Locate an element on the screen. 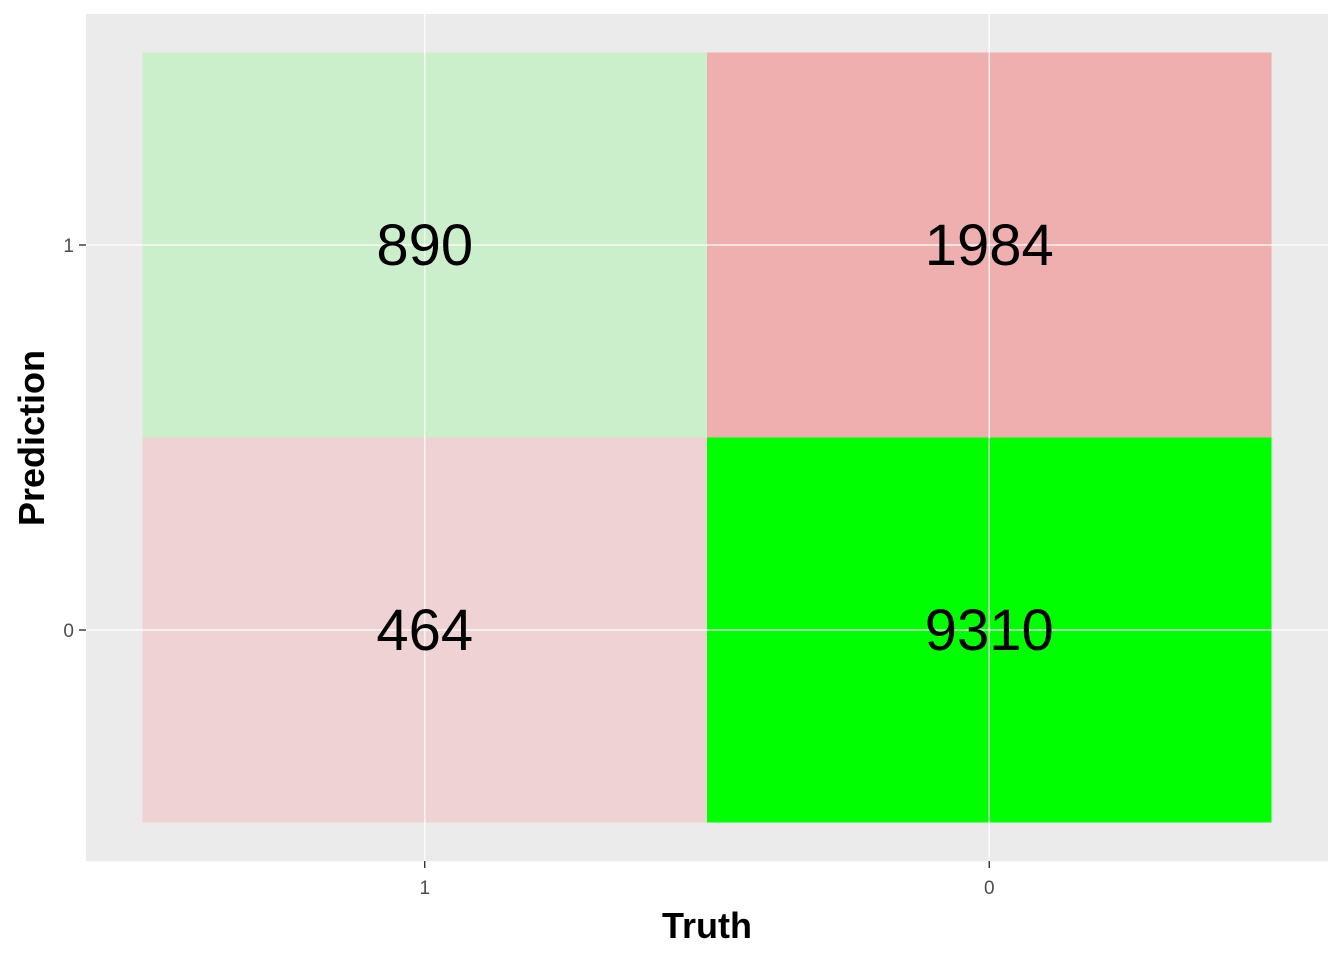 Image resolution: width=1344 pixels, height=960 pixels. y-tick-label: 1 is located at coordinates (68, 246).